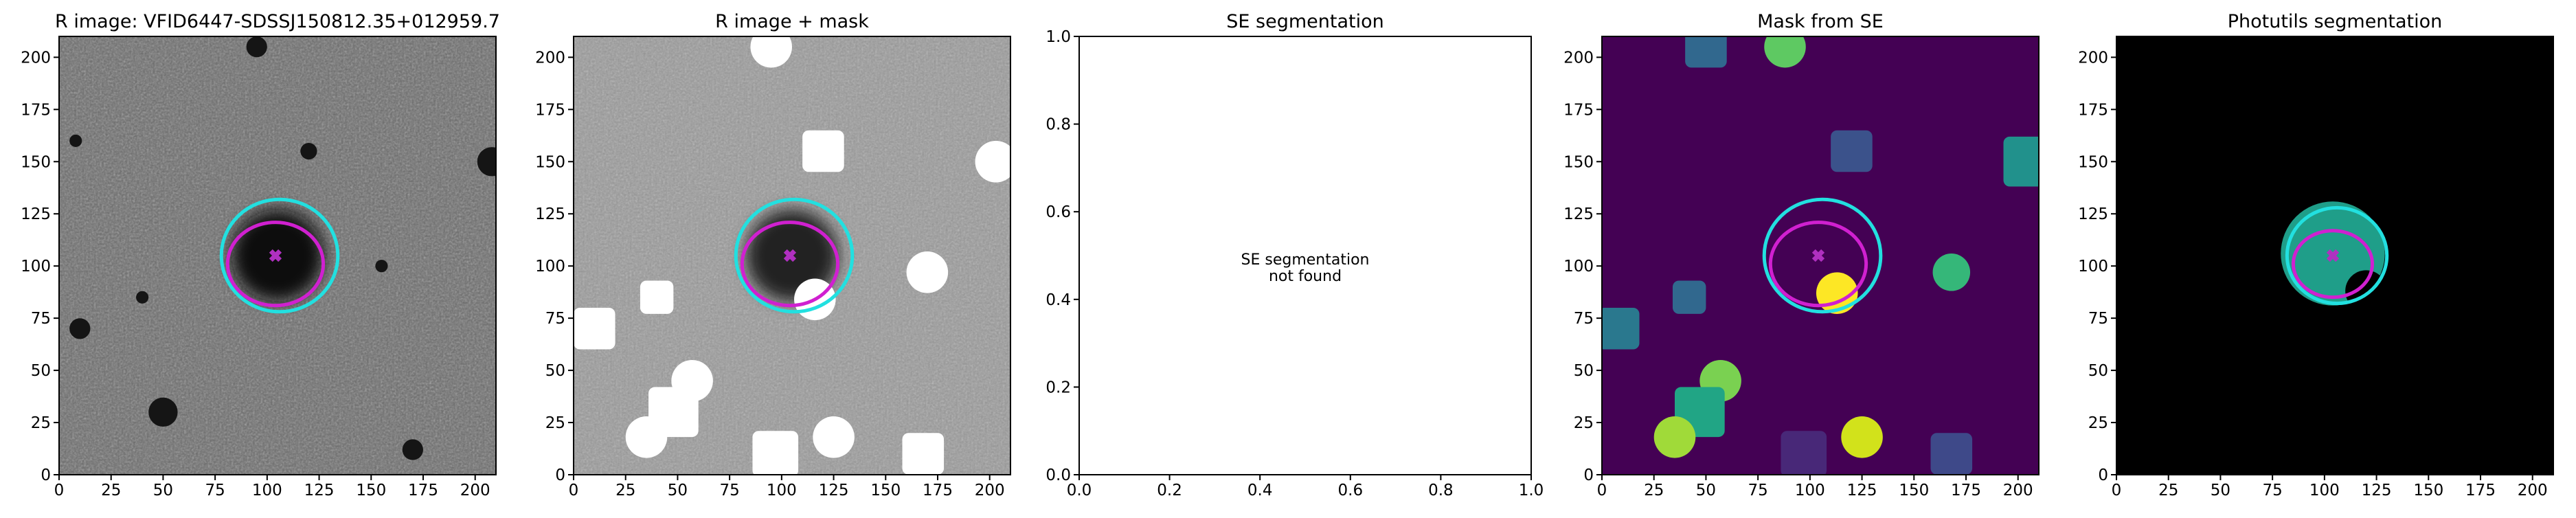  Describe the element at coordinates (792, 21) in the screenshot. I see `panel-title: R image + mask` at that location.